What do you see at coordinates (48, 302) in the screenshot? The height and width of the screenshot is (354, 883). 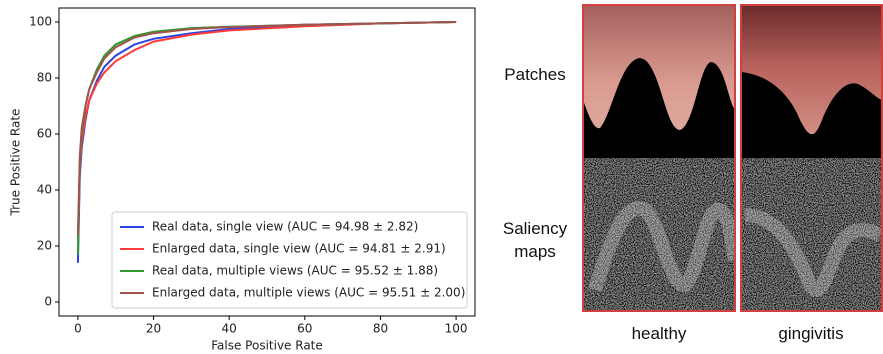 I see `y-tick-label: 0` at bounding box center [48, 302].